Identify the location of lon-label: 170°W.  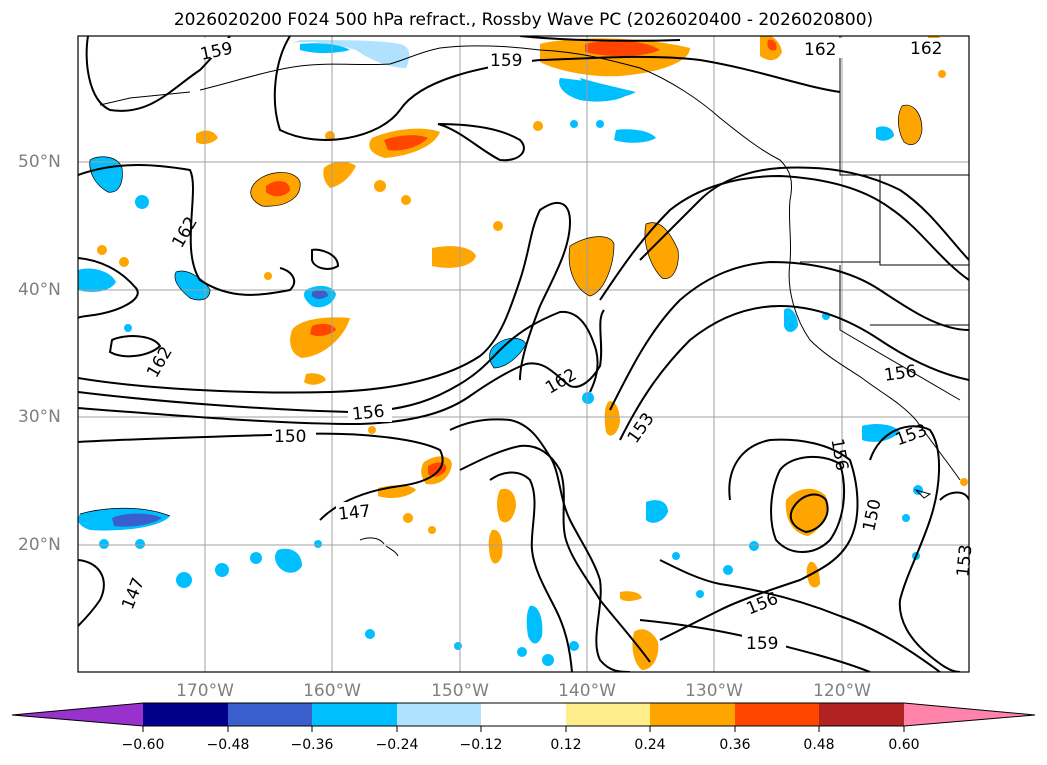
(205, 691).